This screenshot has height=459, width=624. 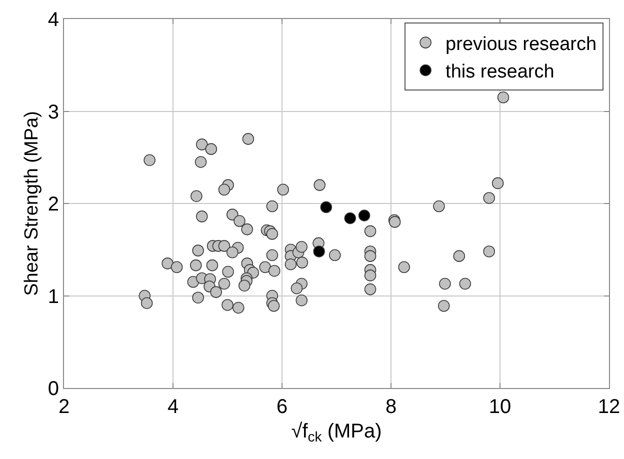 I want to click on y-tick-label: 2, so click(x=53, y=205).